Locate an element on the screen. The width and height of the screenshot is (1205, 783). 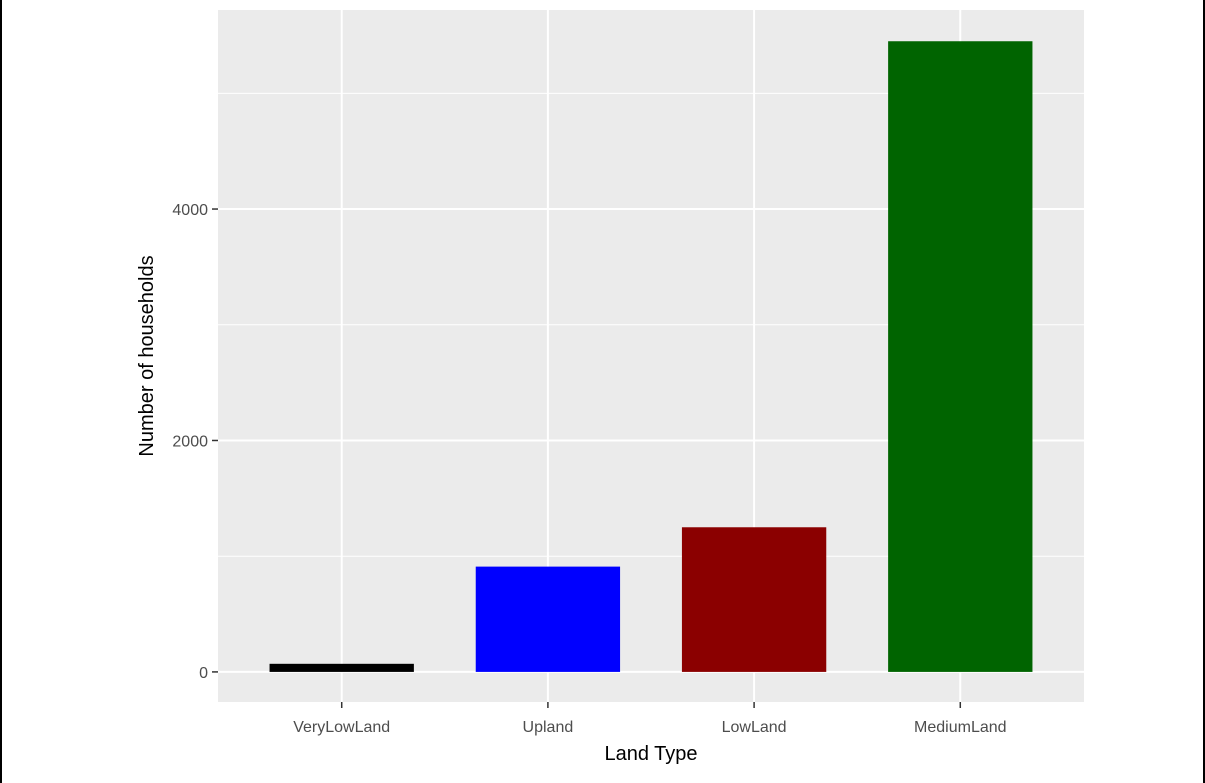
x-tick-label: Upland is located at coordinates (548, 727).